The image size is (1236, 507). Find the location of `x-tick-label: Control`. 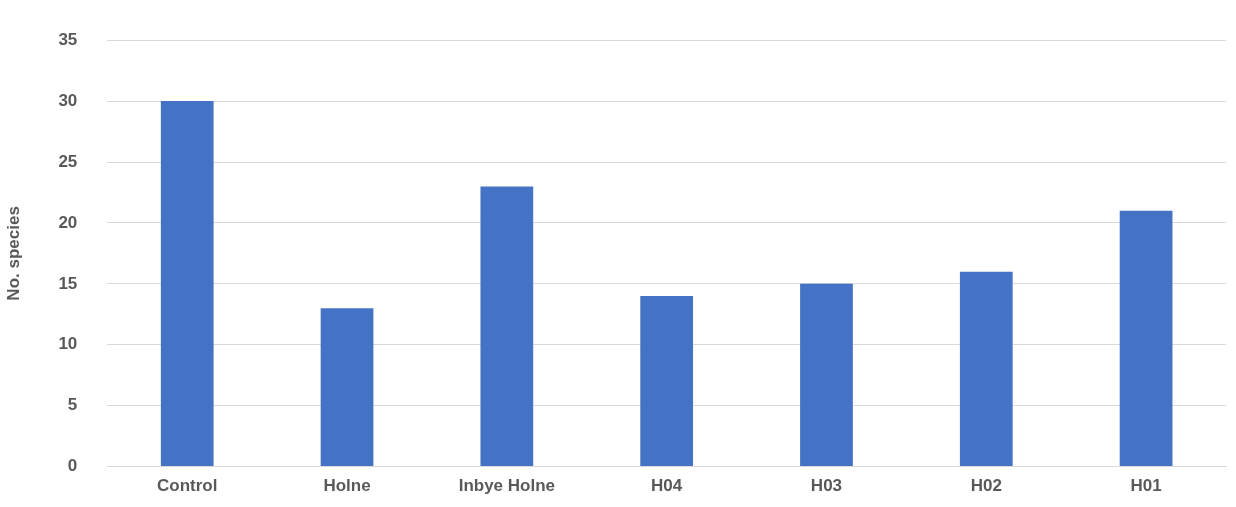

x-tick-label: Control is located at coordinates (187, 486).